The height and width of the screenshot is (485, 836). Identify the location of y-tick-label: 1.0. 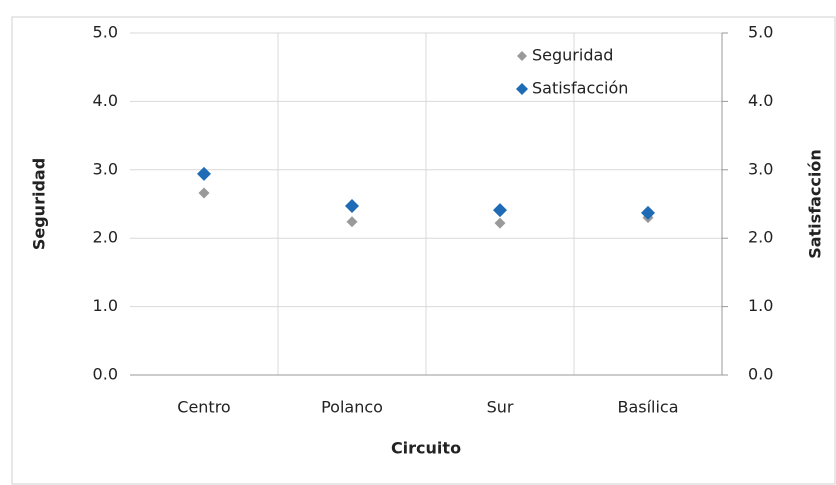
(105, 305).